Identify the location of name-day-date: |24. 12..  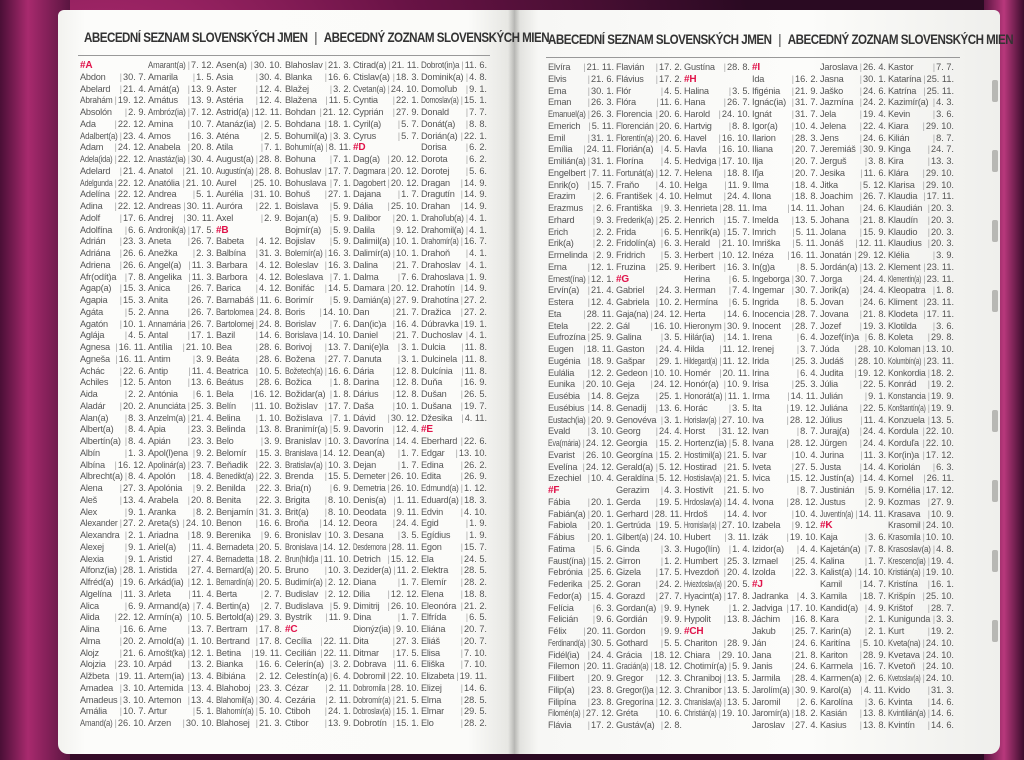
(598, 443).